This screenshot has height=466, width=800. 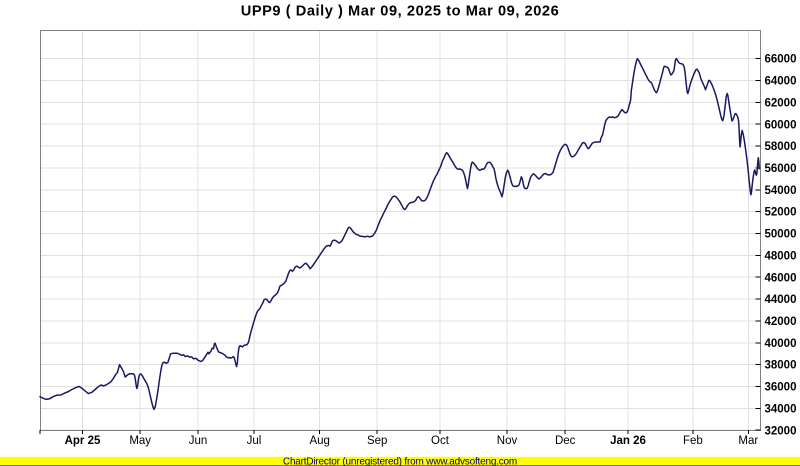 What do you see at coordinates (781, 191) in the screenshot?
I see `svg-text: 54000` at bounding box center [781, 191].